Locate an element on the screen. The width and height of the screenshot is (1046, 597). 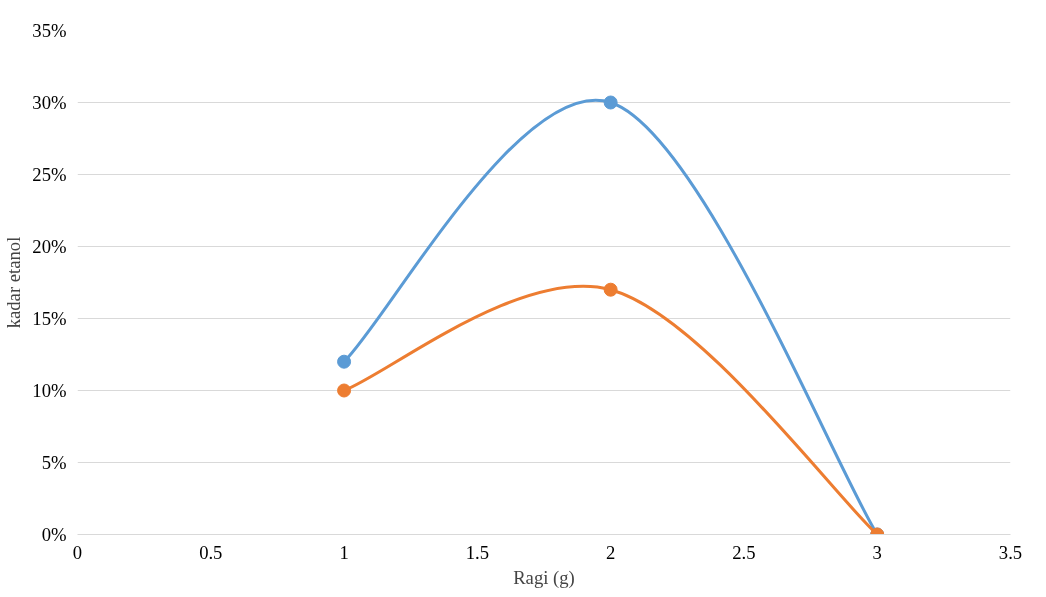
x-tick-label: 1 is located at coordinates (344, 552).